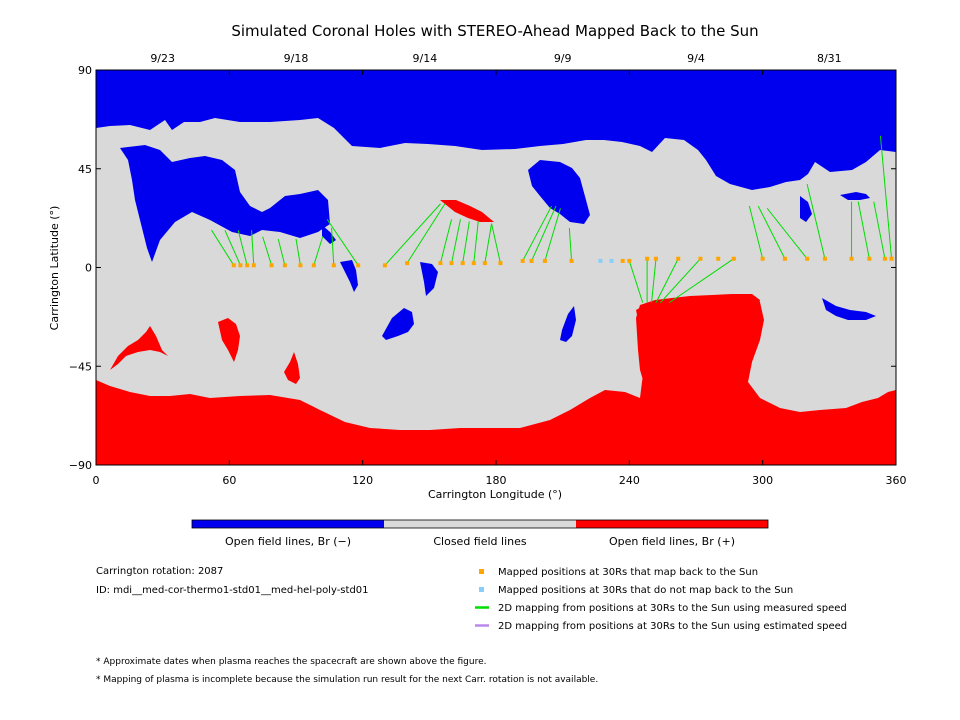 The image size is (960, 720). Describe the element at coordinates (296, 58) in the screenshot. I see `date-tick-1: 9/18` at that location.